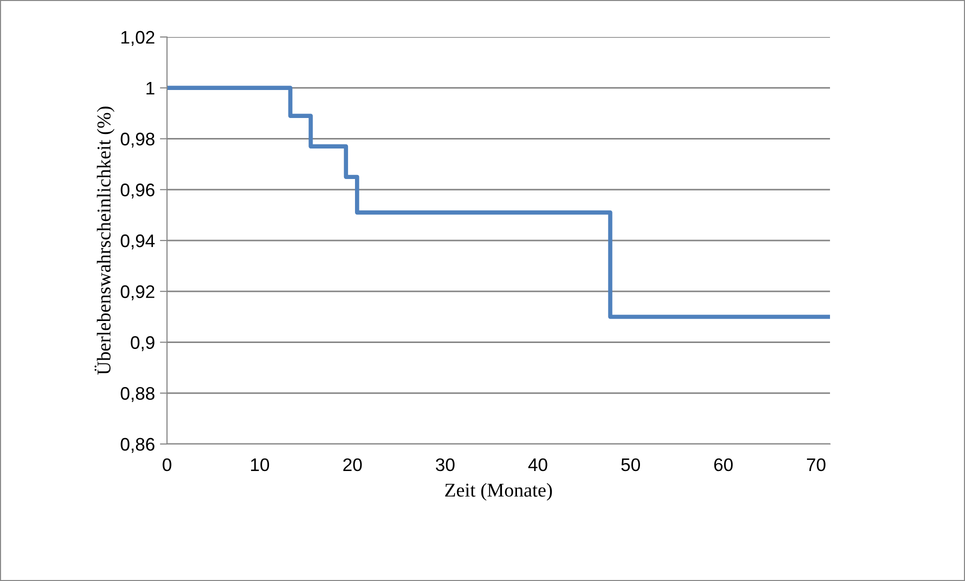  What do you see at coordinates (137, 191) in the screenshot?
I see `y-tick-label: 0,96` at bounding box center [137, 191].